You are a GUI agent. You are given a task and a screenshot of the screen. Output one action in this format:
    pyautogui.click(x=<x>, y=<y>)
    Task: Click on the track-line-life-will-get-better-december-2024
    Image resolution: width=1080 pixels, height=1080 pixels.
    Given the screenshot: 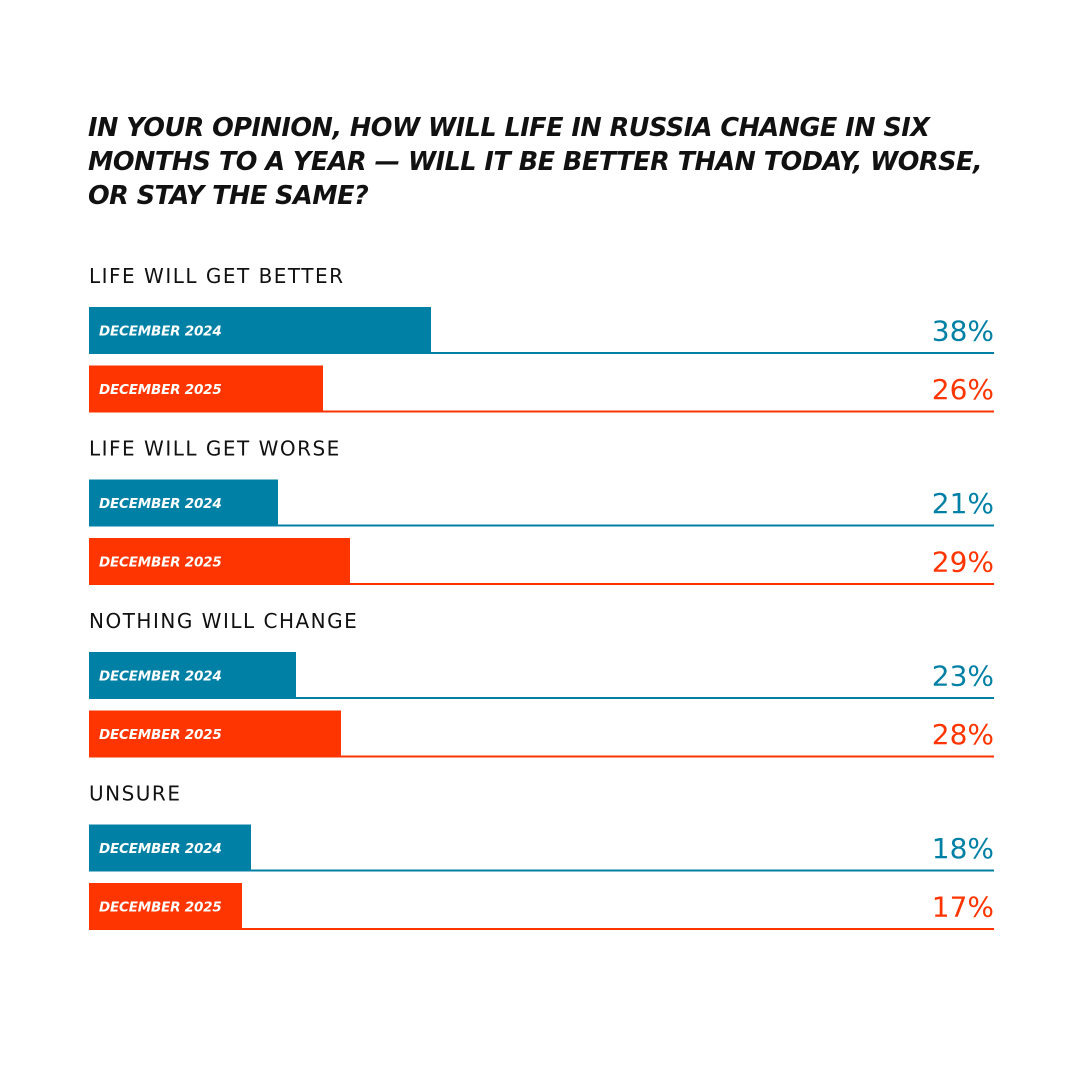 What is the action you would take?
    pyautogui.click(x=541, y=353)
    